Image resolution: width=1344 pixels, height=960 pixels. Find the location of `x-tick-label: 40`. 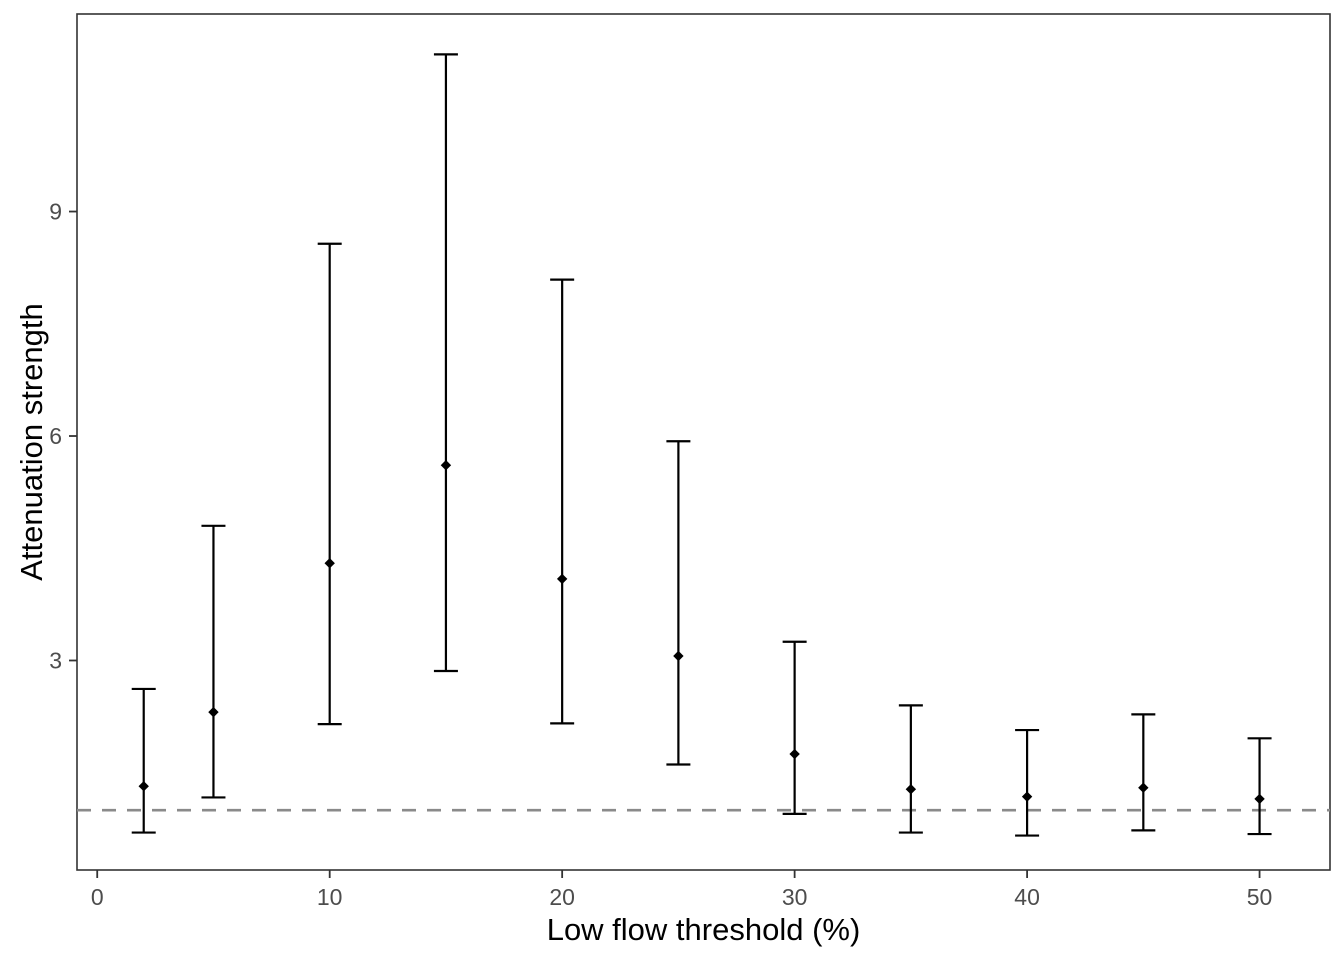

x-tick-label: 40 is located at coordinates (1027, 897).